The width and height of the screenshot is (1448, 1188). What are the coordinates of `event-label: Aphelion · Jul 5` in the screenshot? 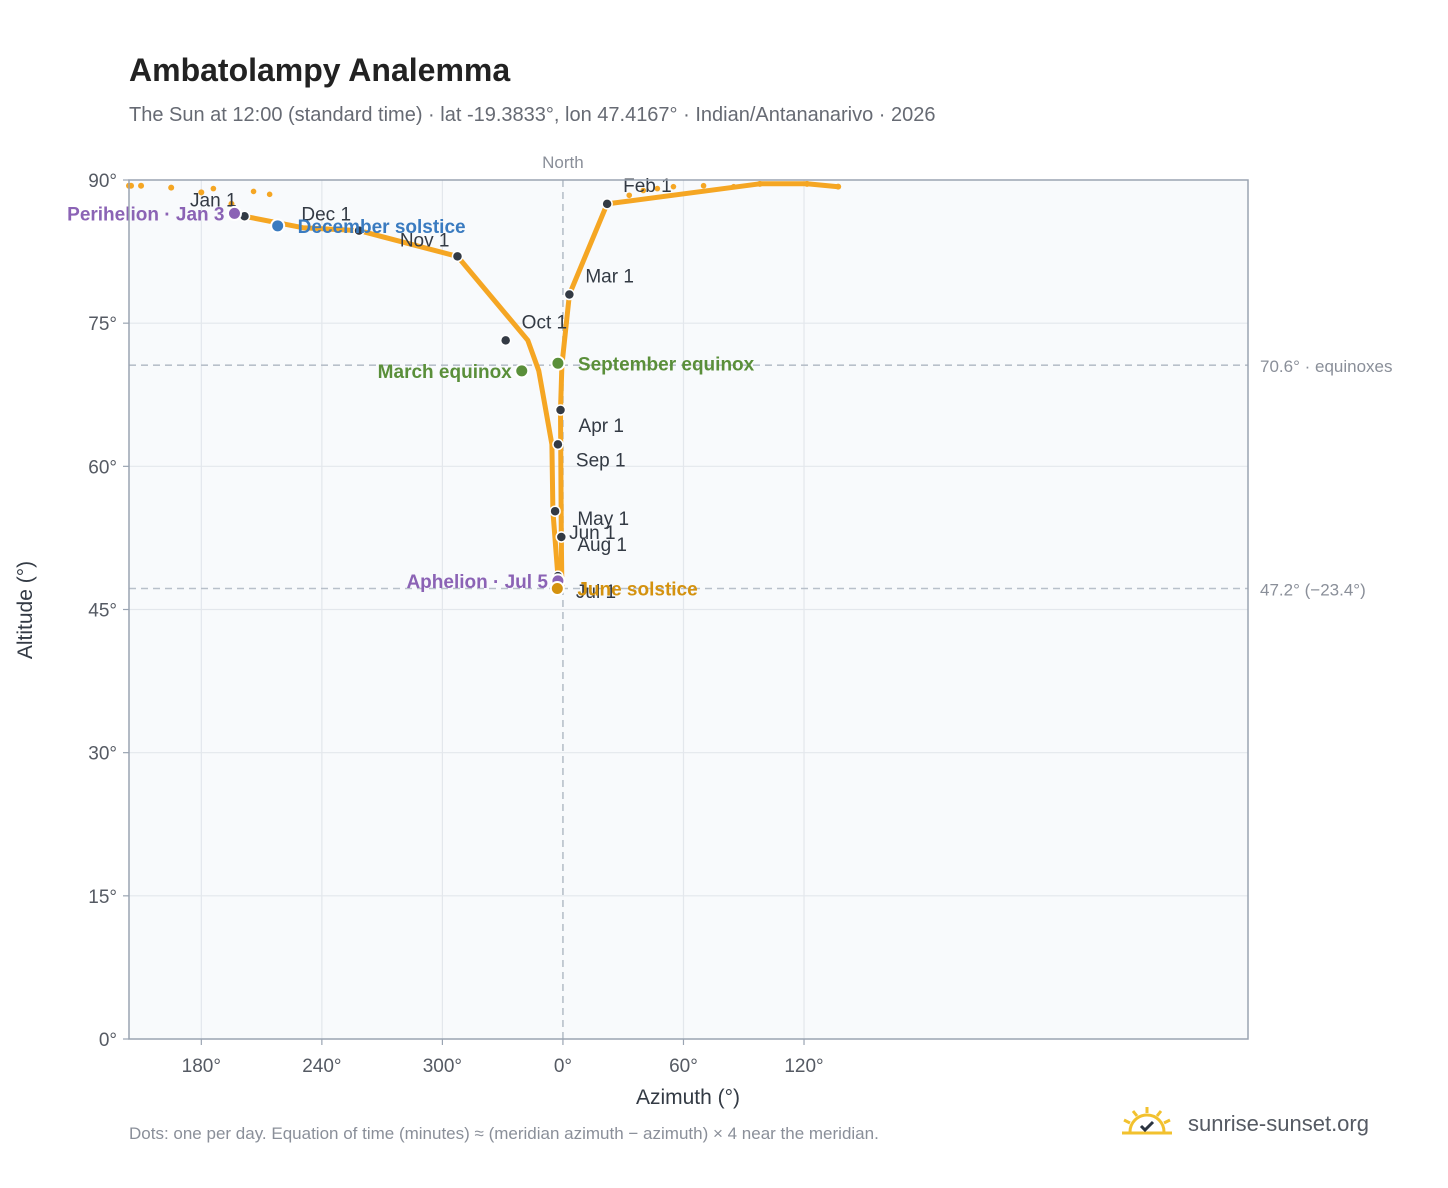 It's located at (477, 582).